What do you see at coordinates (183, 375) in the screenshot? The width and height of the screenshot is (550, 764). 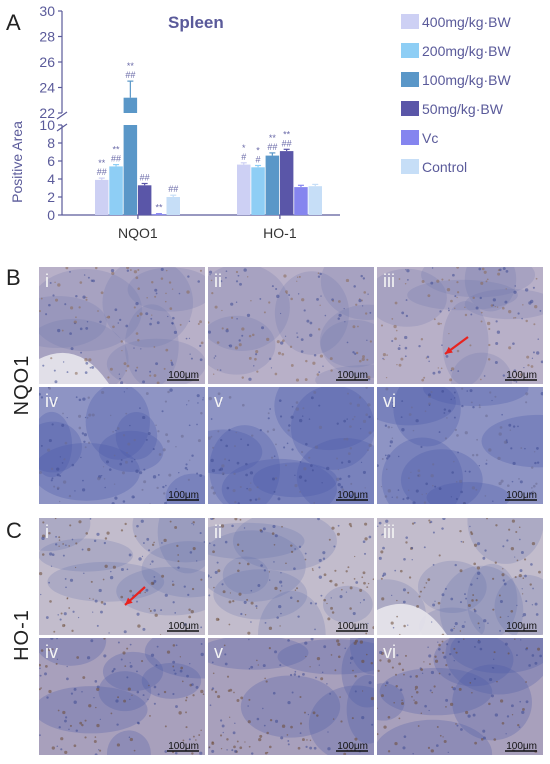 I see `scale-bar-label: 100μm` at bounding box center [183, 375].